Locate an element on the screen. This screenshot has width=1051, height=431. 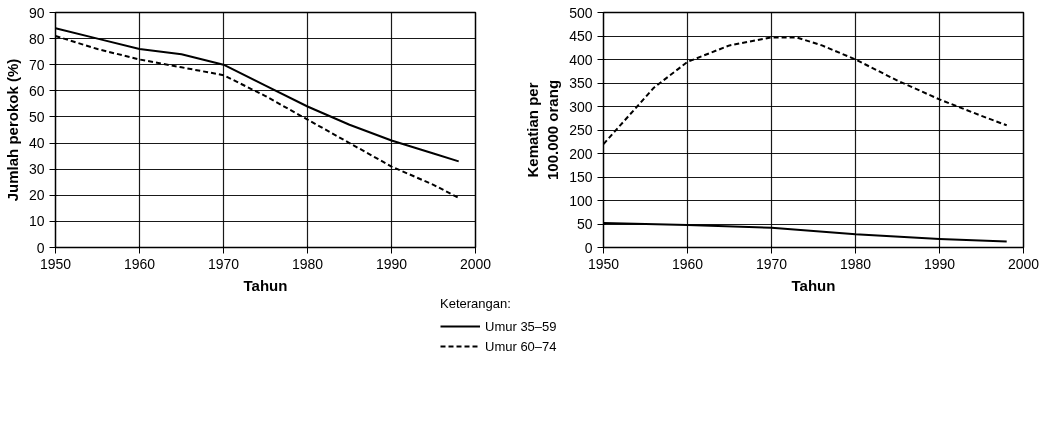
y-tick-label: 30 is located at coordinates (36, 169).